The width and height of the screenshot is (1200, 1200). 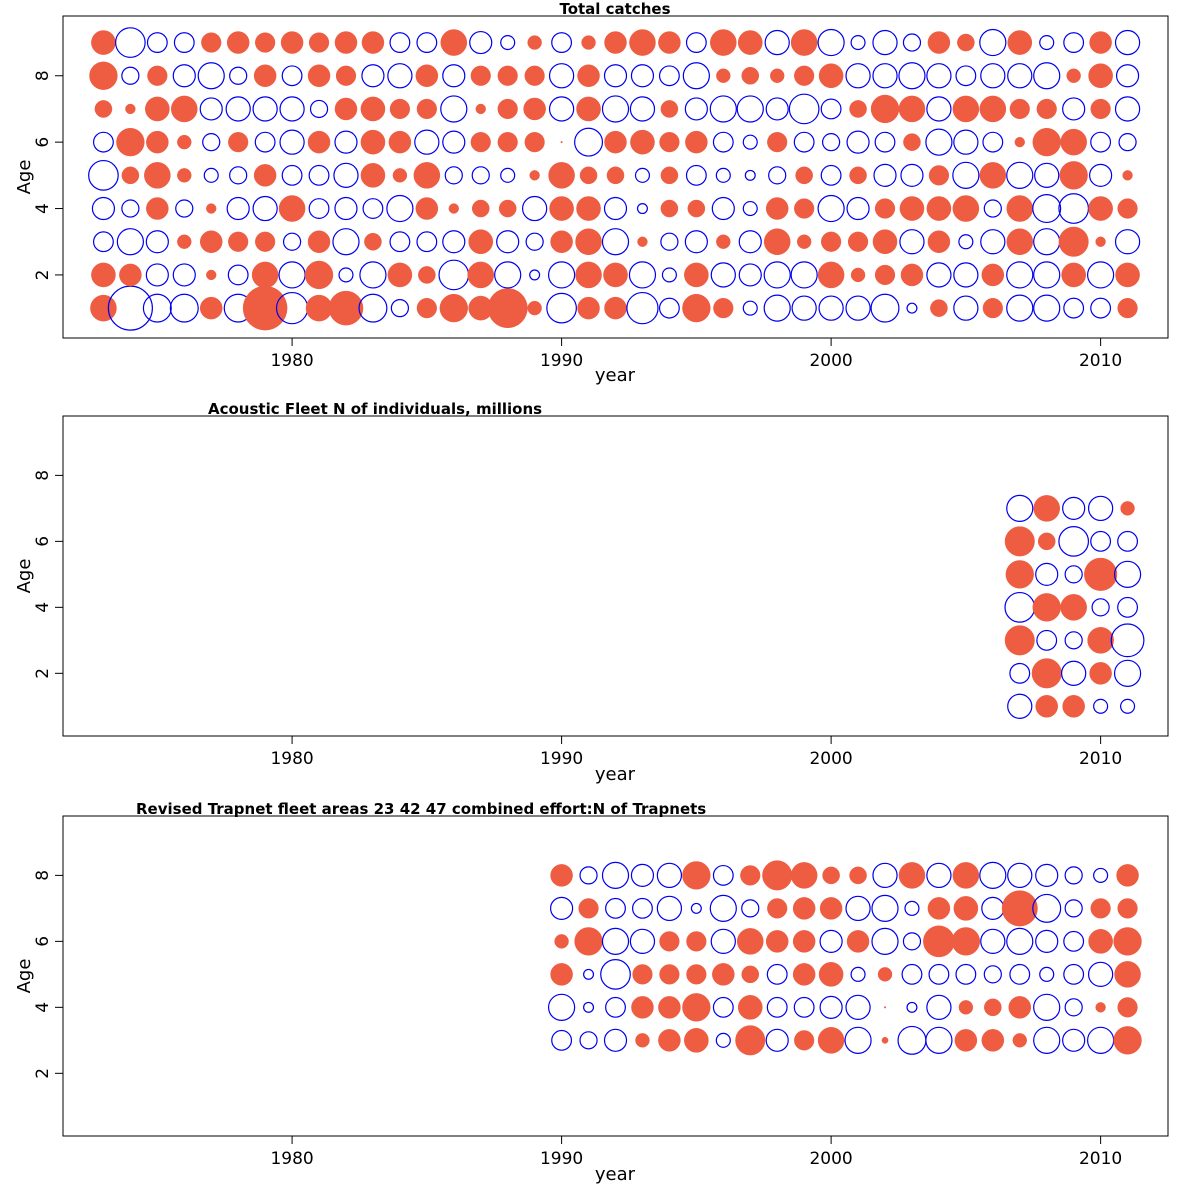 I want to click on bubble-series, so click(x=844, y=958).